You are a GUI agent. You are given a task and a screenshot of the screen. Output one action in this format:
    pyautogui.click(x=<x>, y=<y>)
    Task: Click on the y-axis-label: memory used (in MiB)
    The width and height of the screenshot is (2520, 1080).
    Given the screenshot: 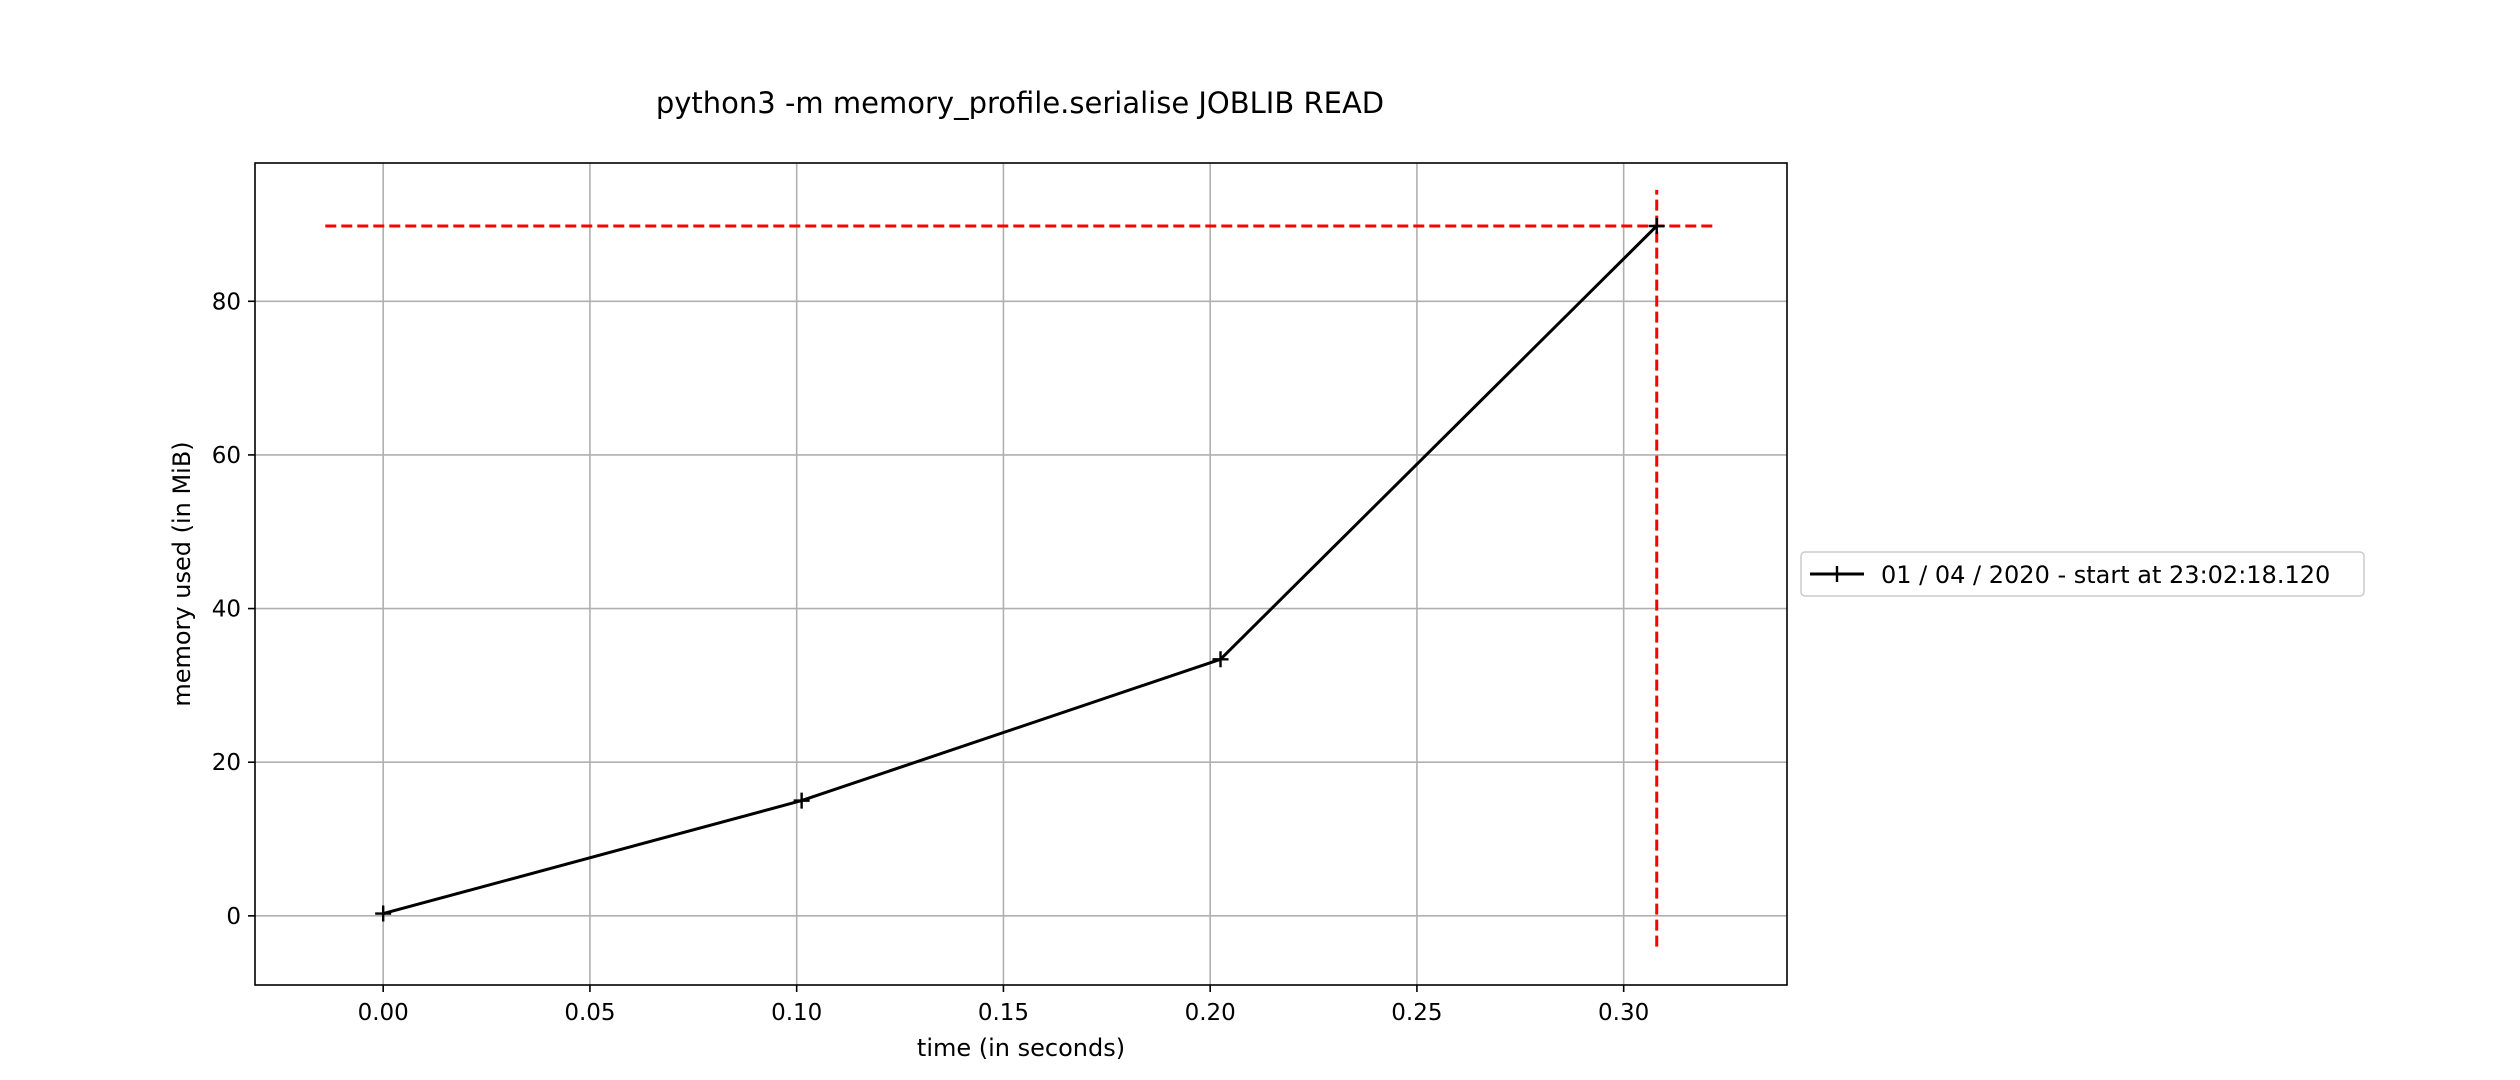 What is the action you would take?
    pyautogui.click(x=182, y=573)
    